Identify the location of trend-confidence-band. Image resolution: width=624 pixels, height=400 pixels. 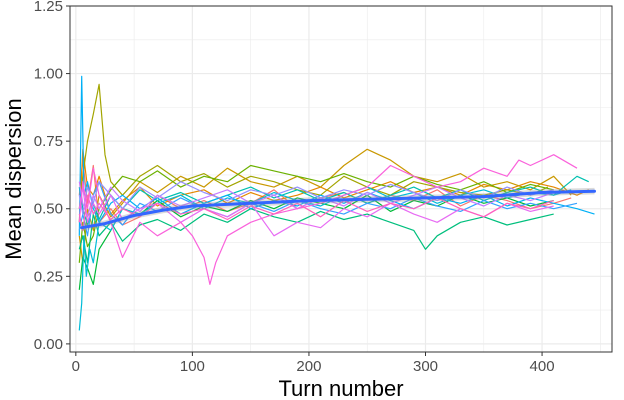
(338, 209).